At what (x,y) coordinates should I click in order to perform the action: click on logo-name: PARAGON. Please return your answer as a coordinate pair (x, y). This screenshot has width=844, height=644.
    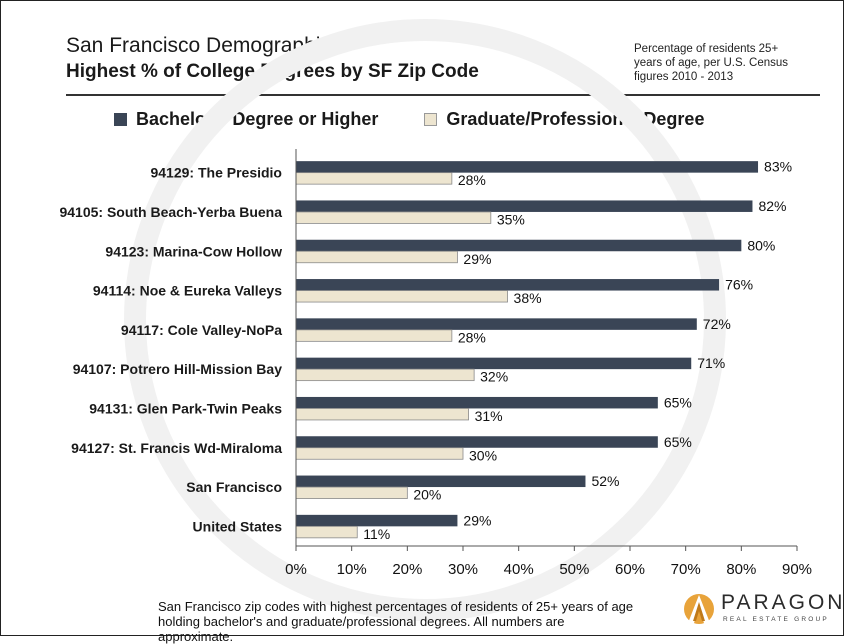
    Looking at the image, I should click on (782, 602).